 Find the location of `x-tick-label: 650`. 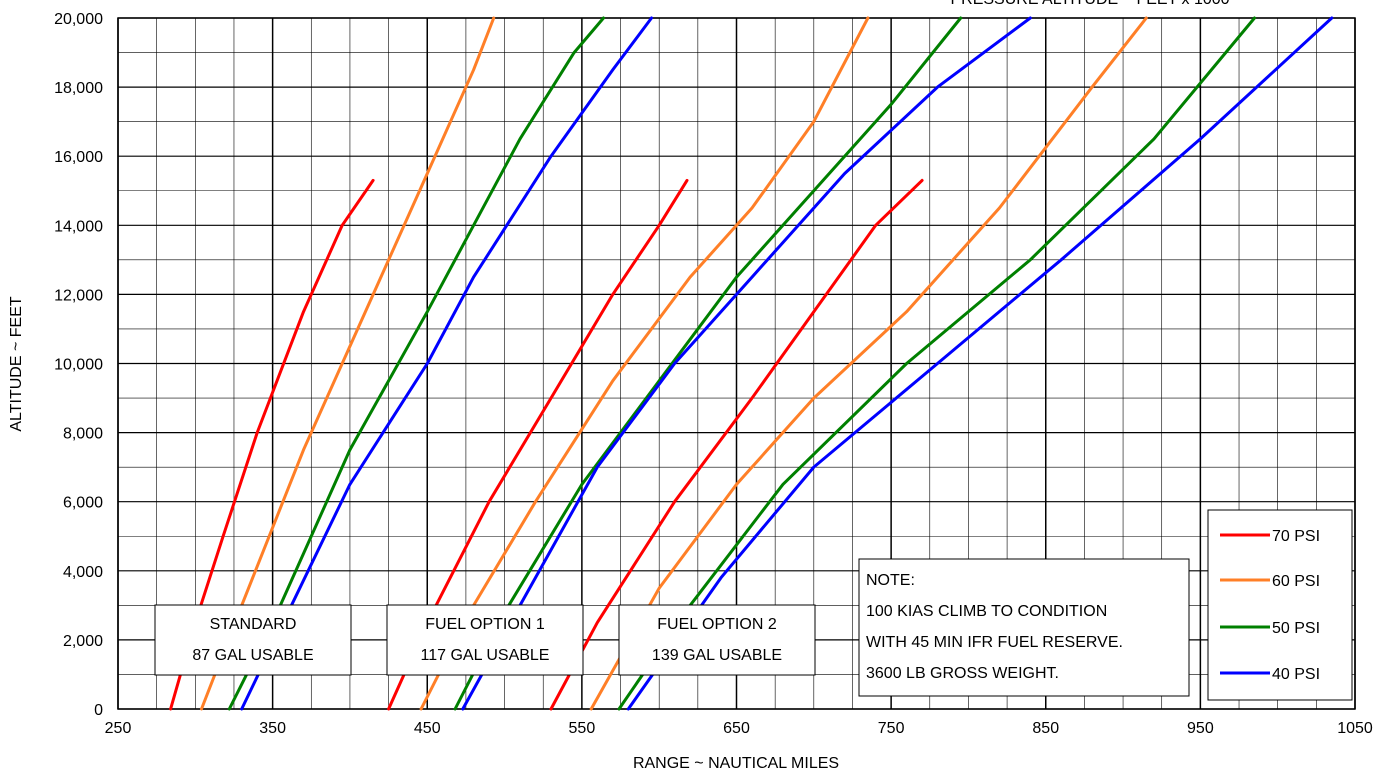

x-tick-label: 650 is located at coordinates (736, 728).